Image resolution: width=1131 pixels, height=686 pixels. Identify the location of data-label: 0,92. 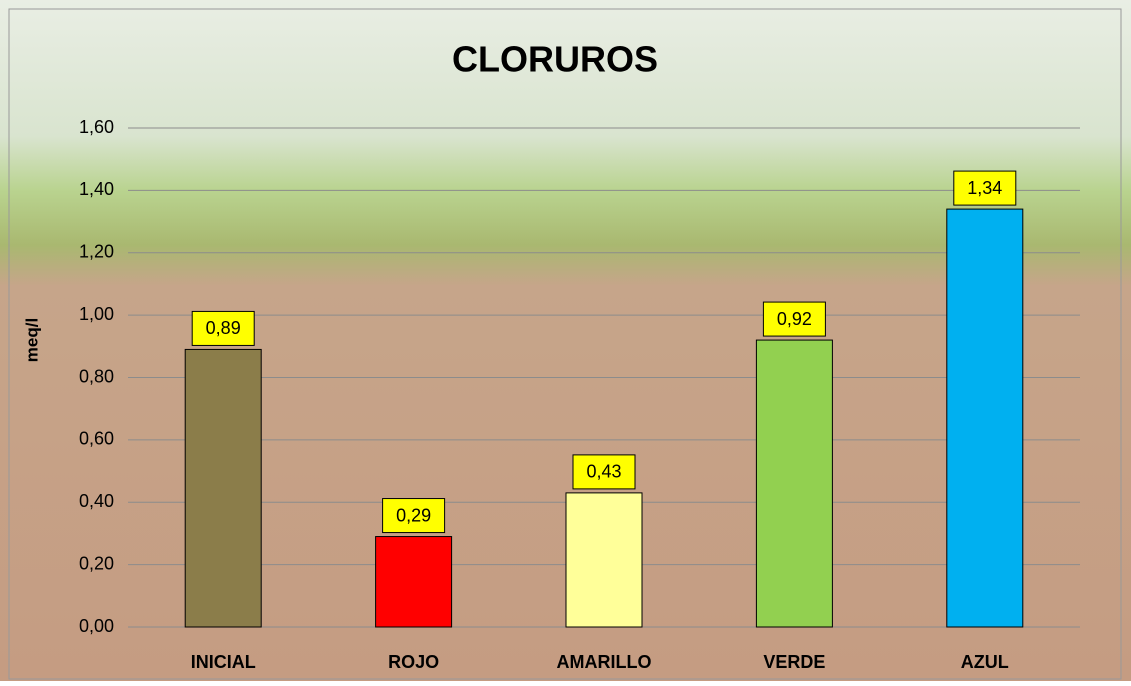
(794, 319).